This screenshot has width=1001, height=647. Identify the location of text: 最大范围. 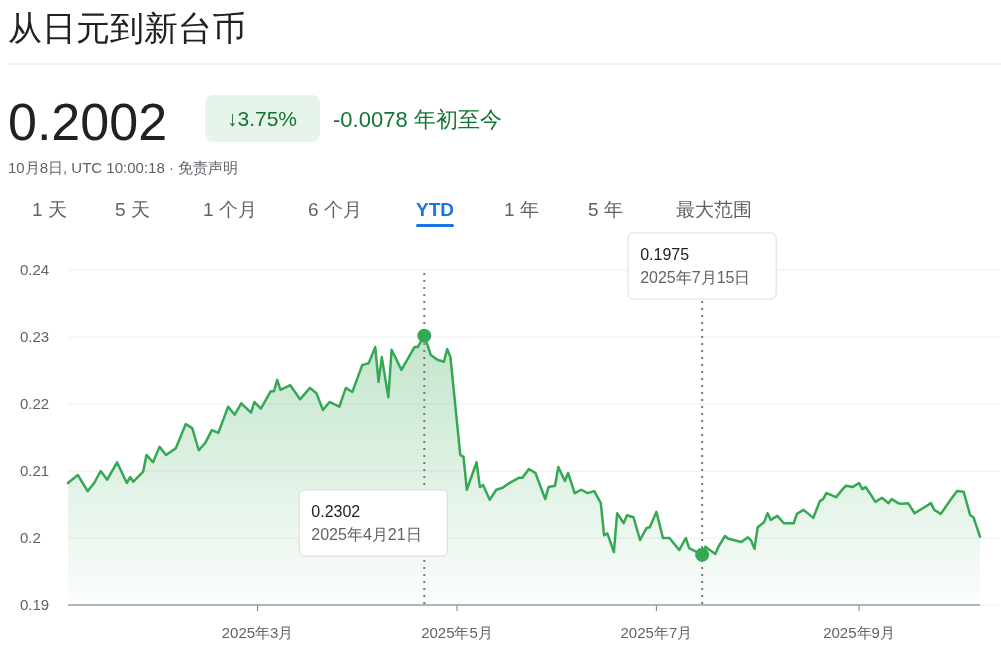
(714, 209).